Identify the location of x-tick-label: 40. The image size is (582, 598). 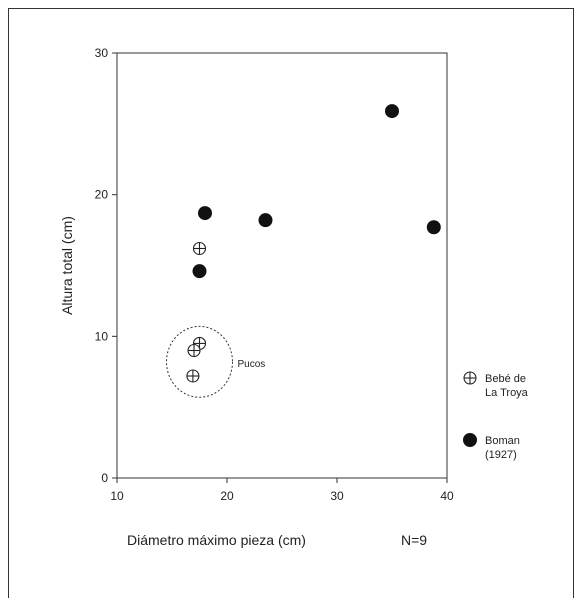
(447, 496).